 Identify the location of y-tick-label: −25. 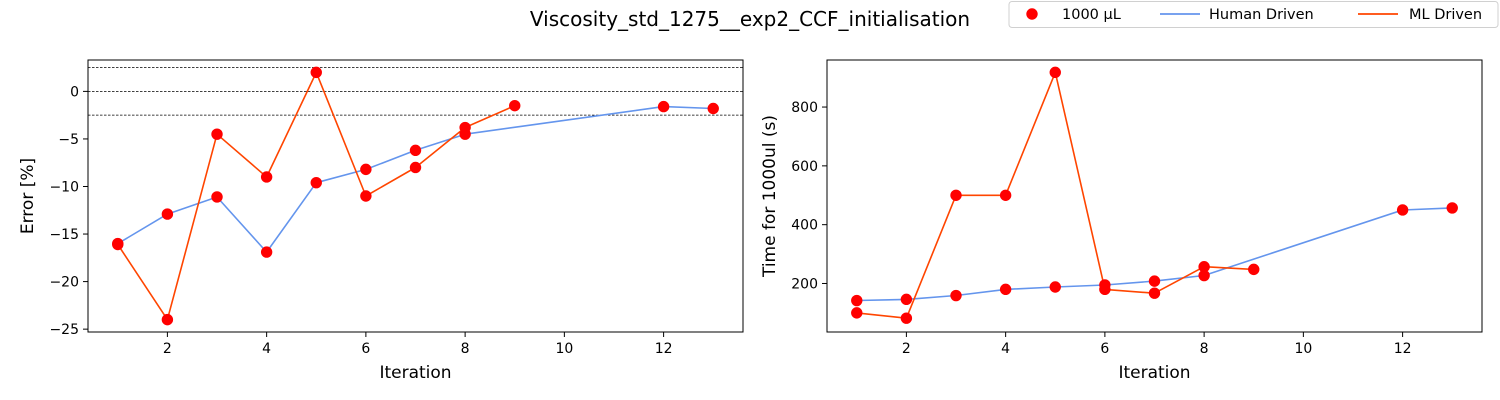
(64, 330).